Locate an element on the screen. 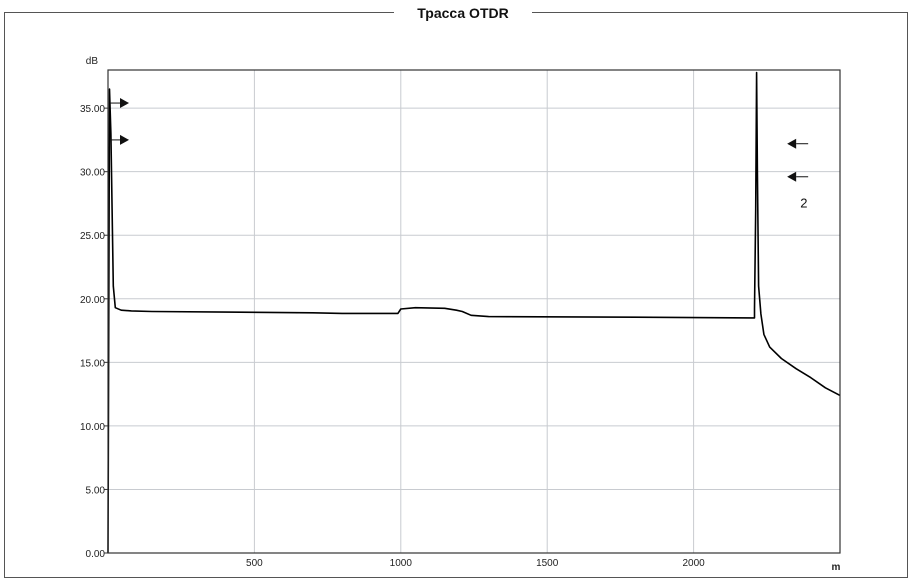  y-axis-label: dB is located at coordinates (92, 61).